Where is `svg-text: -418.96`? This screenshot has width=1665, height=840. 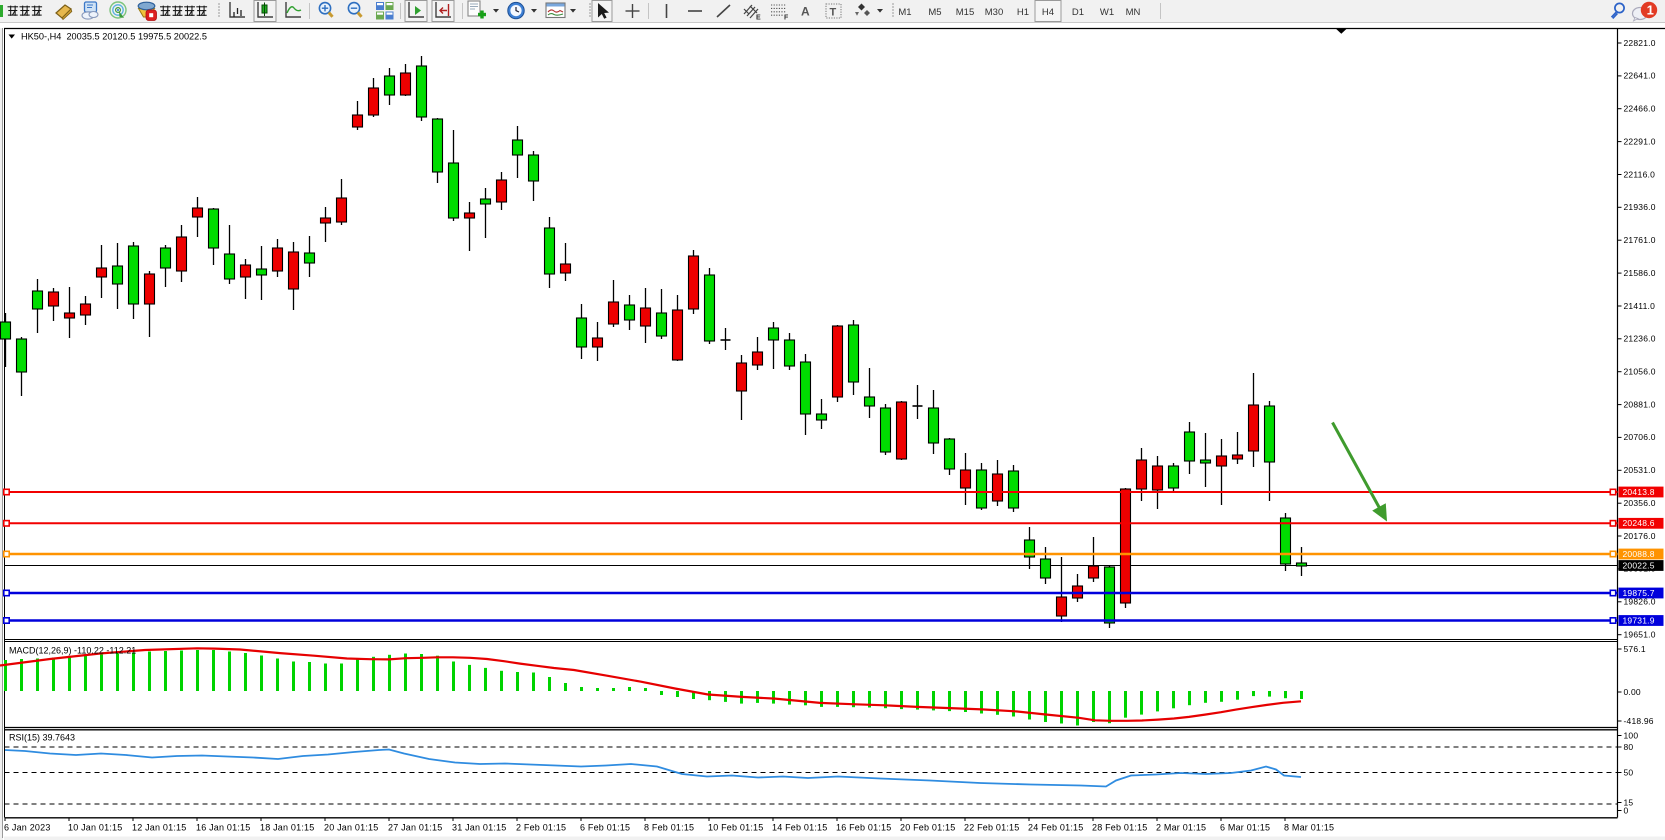 svg-text: -418.96 is located at coordinates (1639, 721).